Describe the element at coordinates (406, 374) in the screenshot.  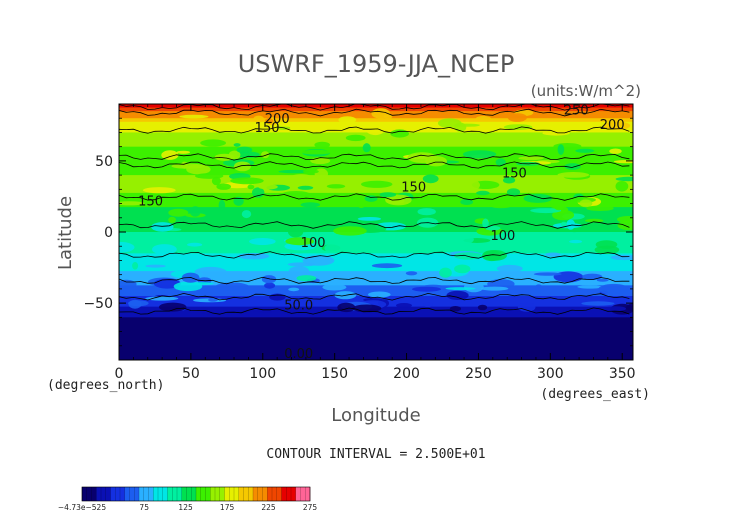
I see `x-tick-label: 200` at that location.